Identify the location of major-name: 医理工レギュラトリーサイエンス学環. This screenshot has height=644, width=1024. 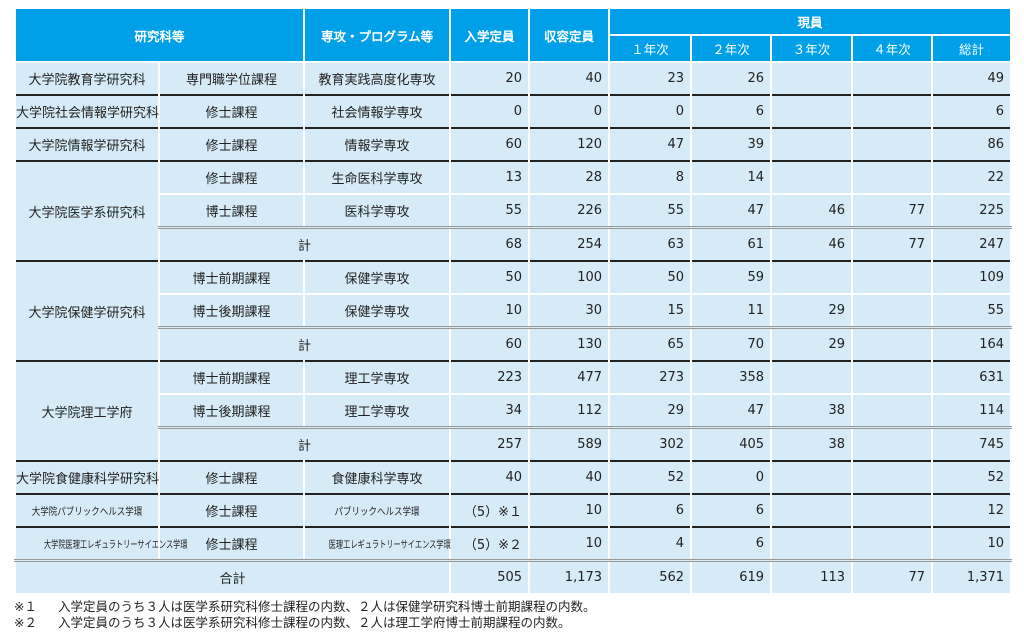
(377, 543).